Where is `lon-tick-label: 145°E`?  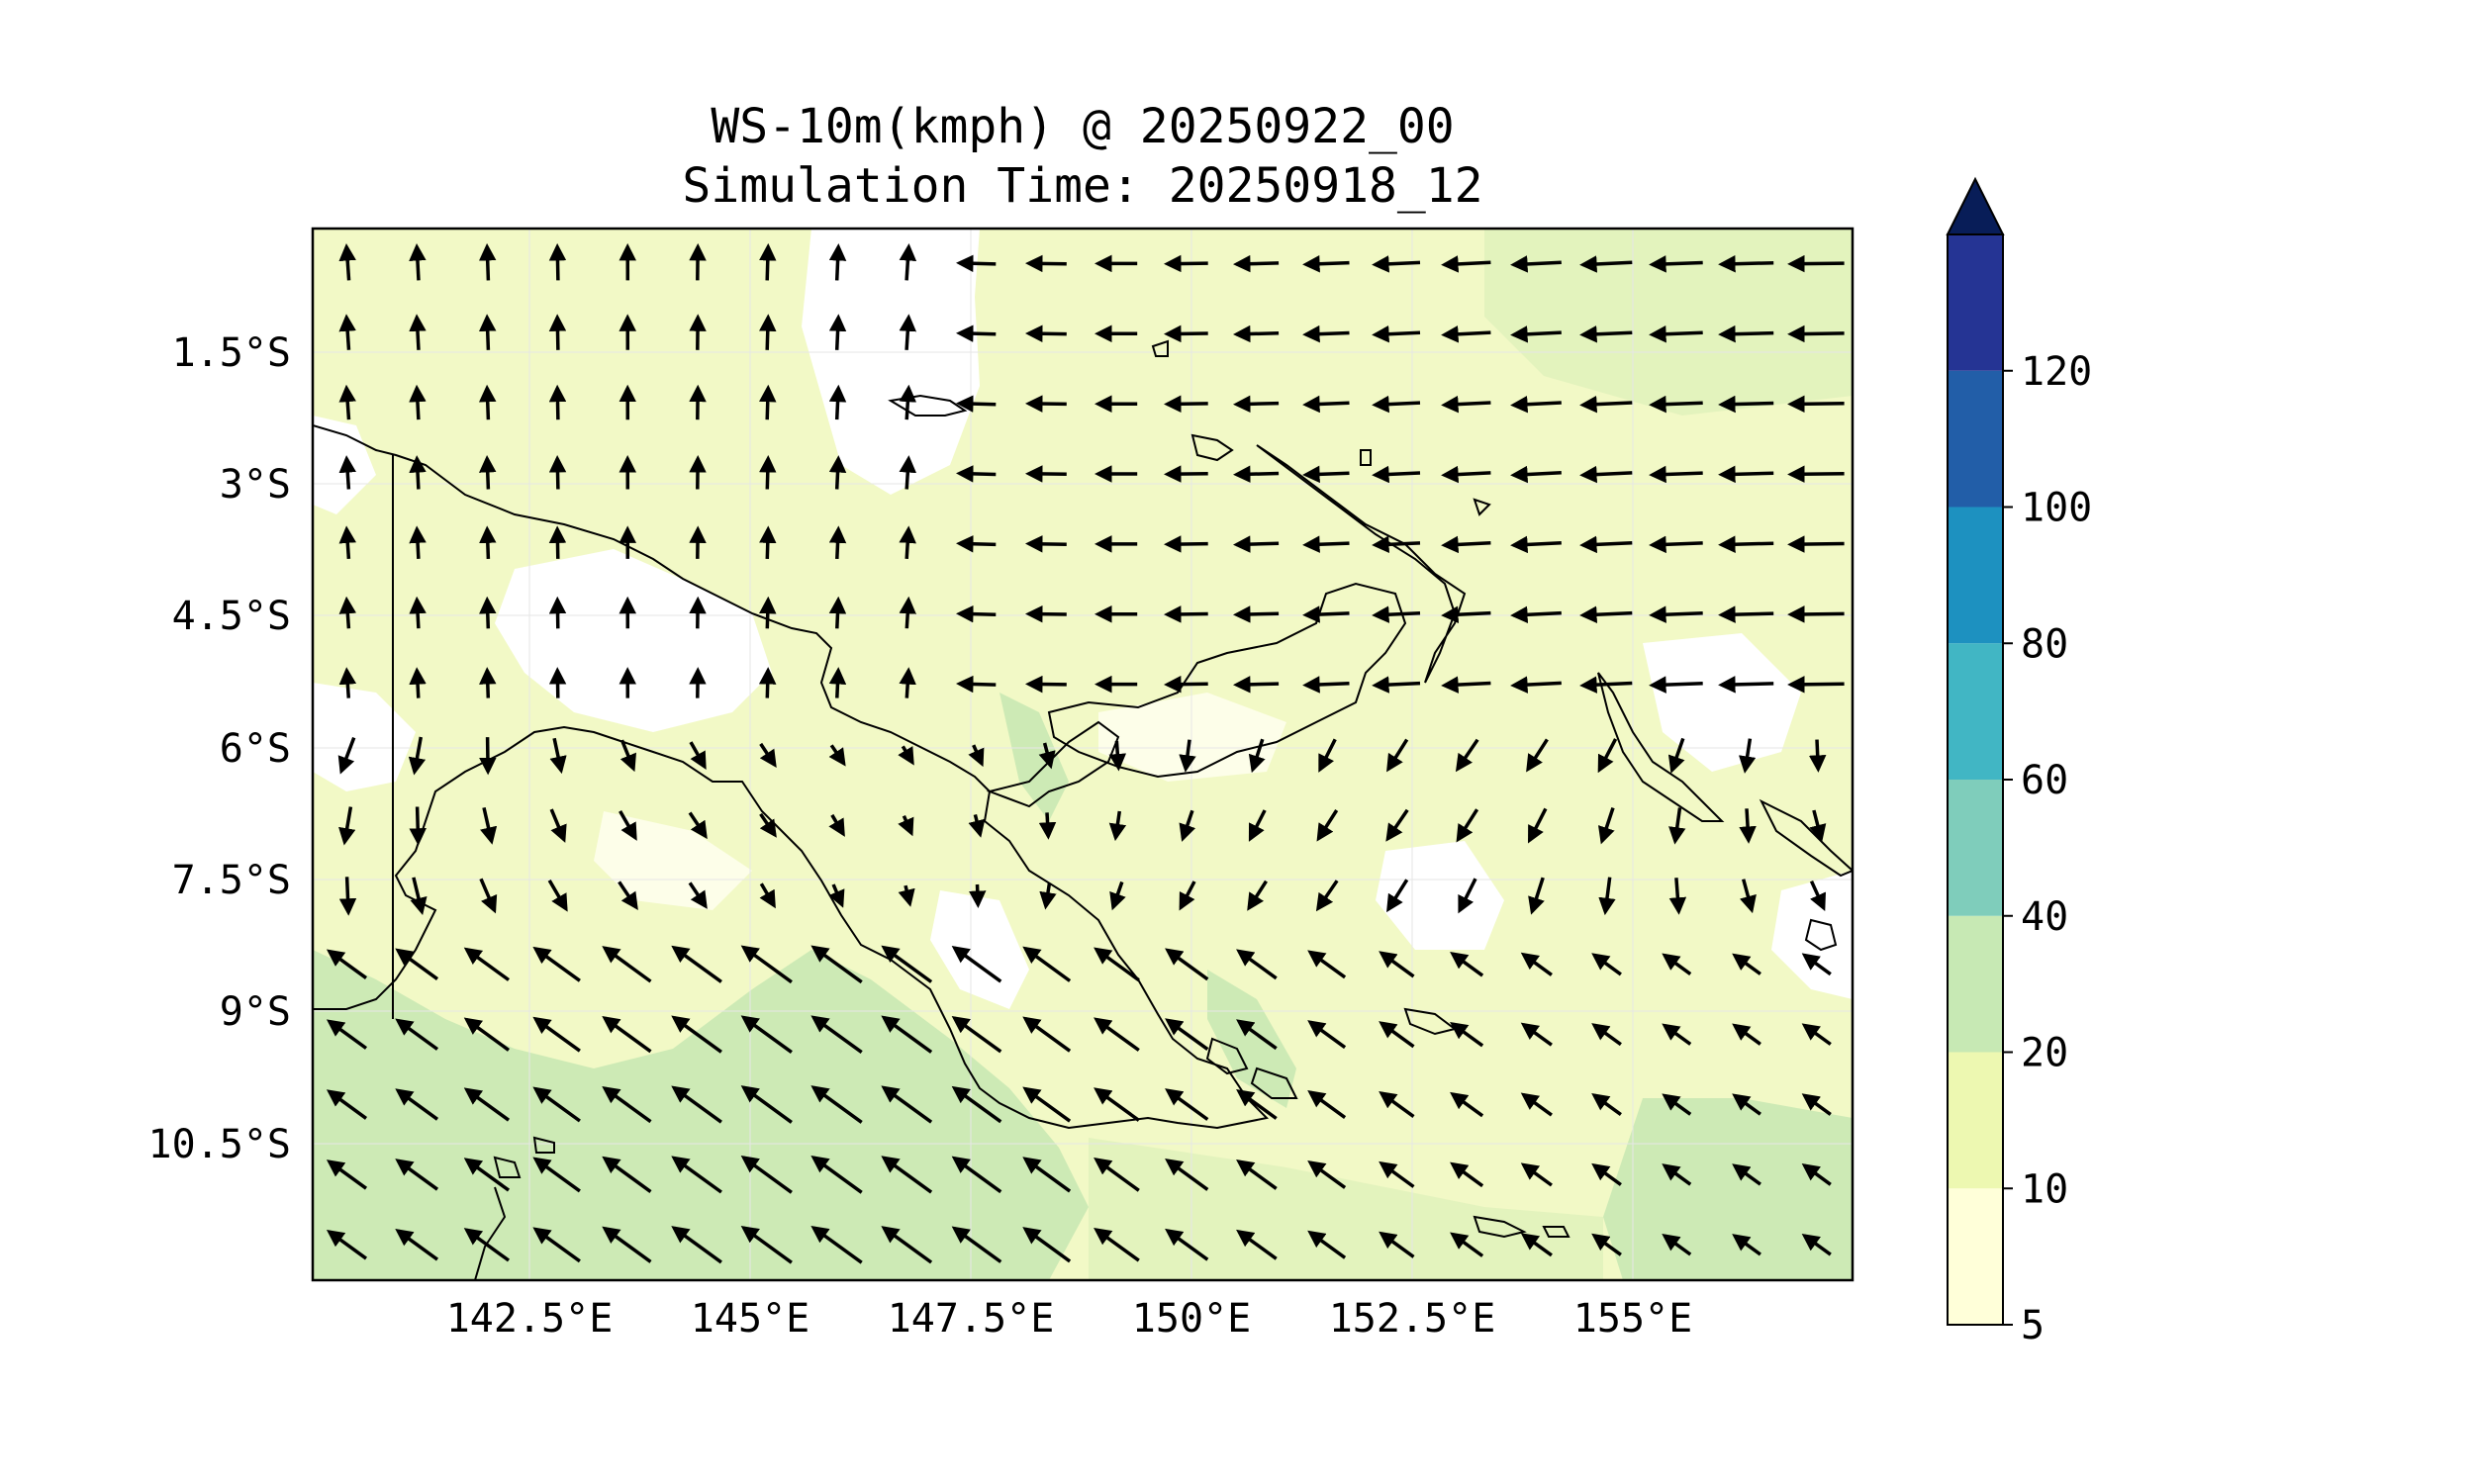 lon-tick-label: 145°E is located at coordinates (750, 1319).